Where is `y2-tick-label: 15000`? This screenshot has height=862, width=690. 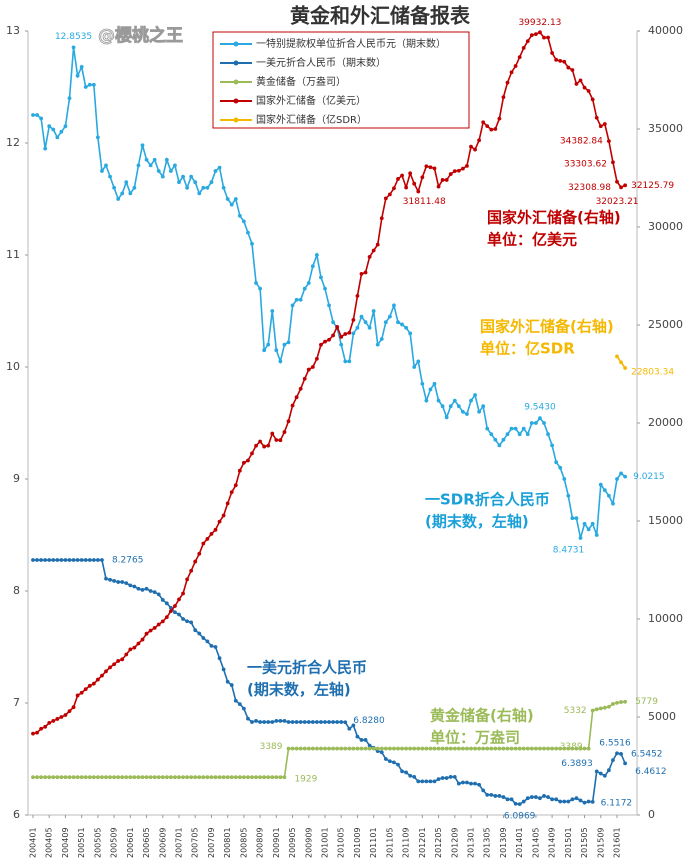 y2-tick-label: 15000 is located at coordinates (665, 520).